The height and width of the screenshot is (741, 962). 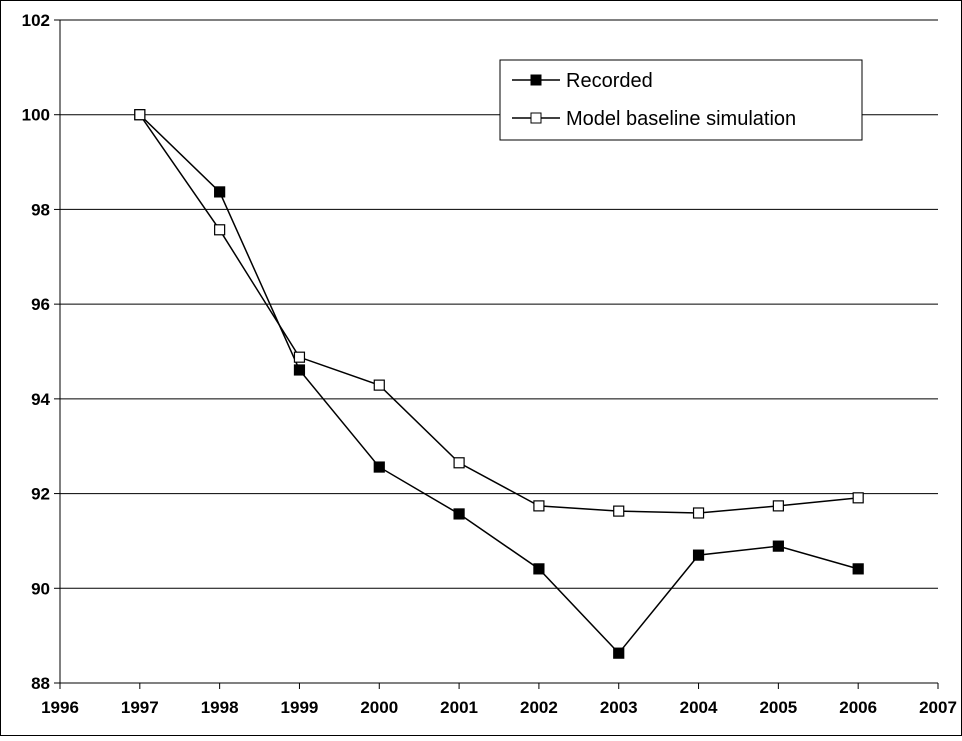 I want to click on x-tick-label: 2001, so click(x=459, y=707).